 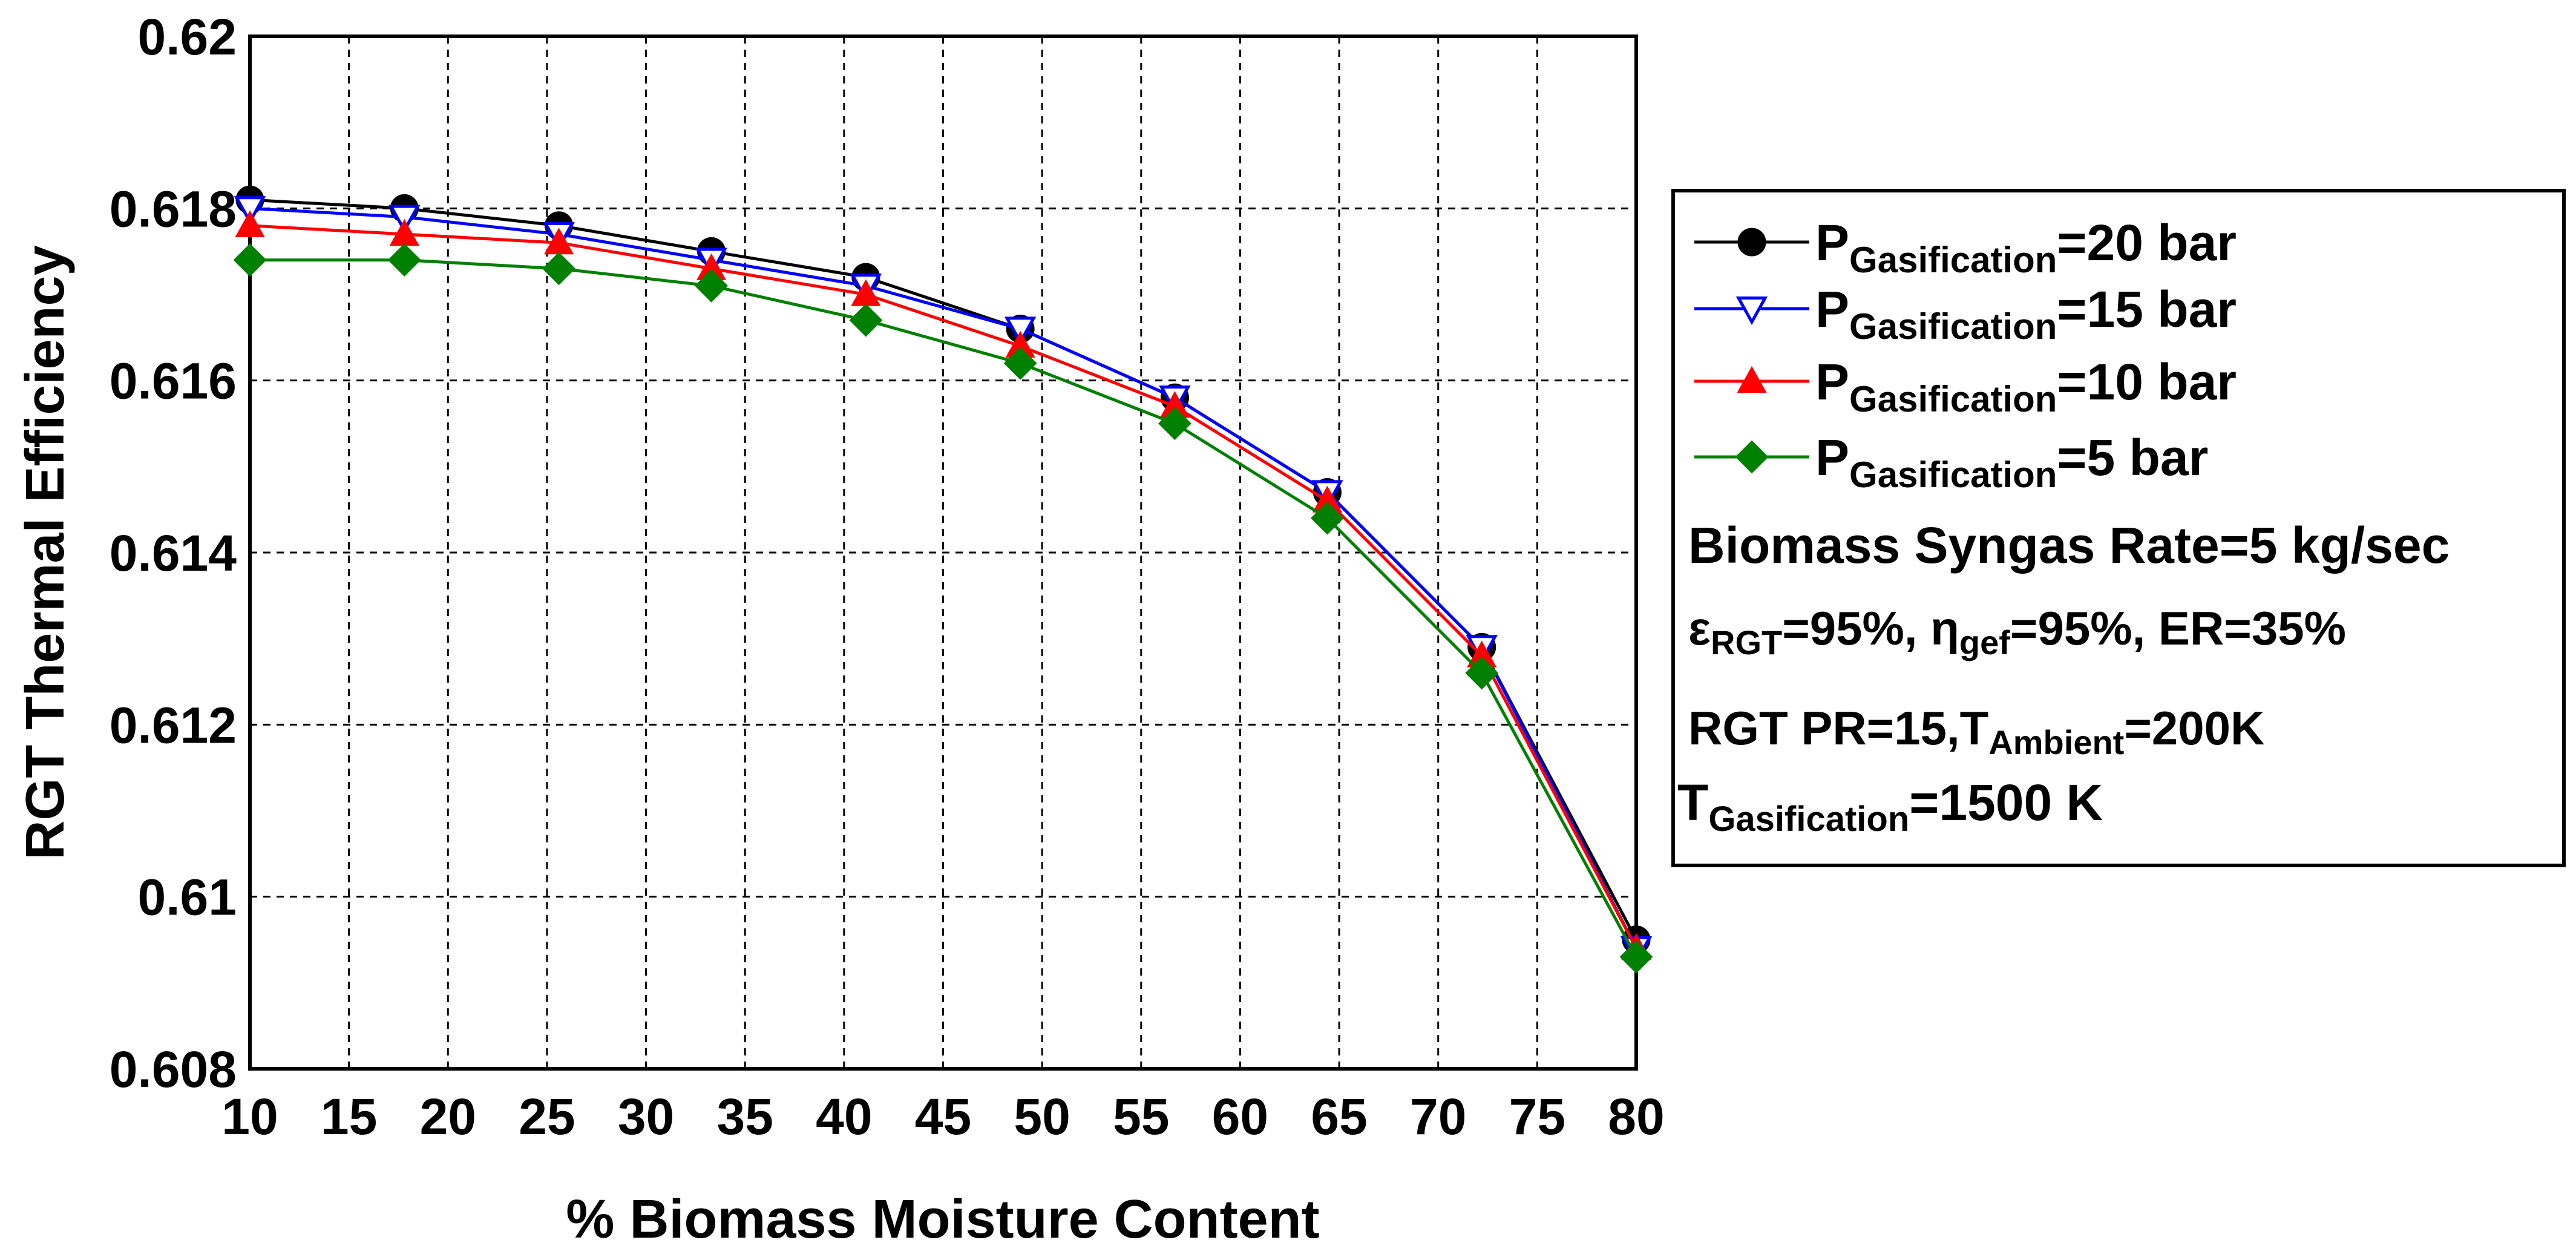 I want to click on epsilon-value: =95%,, so click(x=1856, y=628).